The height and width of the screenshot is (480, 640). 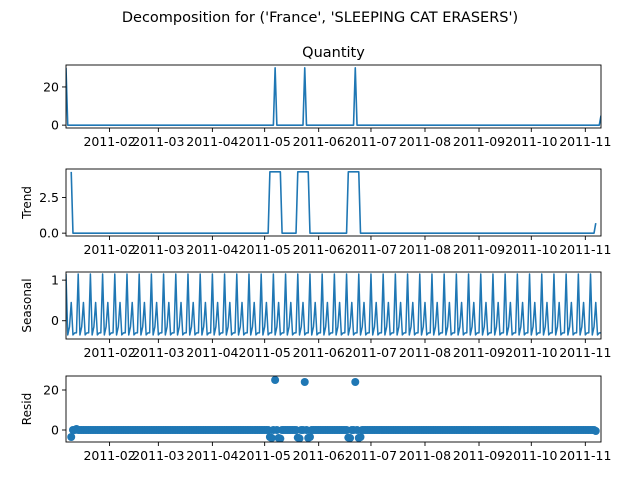 What do you see at coordinates (55, 280) in the screenshot?
I see `y-tick-label: 1` at bounding box center [55, 280].